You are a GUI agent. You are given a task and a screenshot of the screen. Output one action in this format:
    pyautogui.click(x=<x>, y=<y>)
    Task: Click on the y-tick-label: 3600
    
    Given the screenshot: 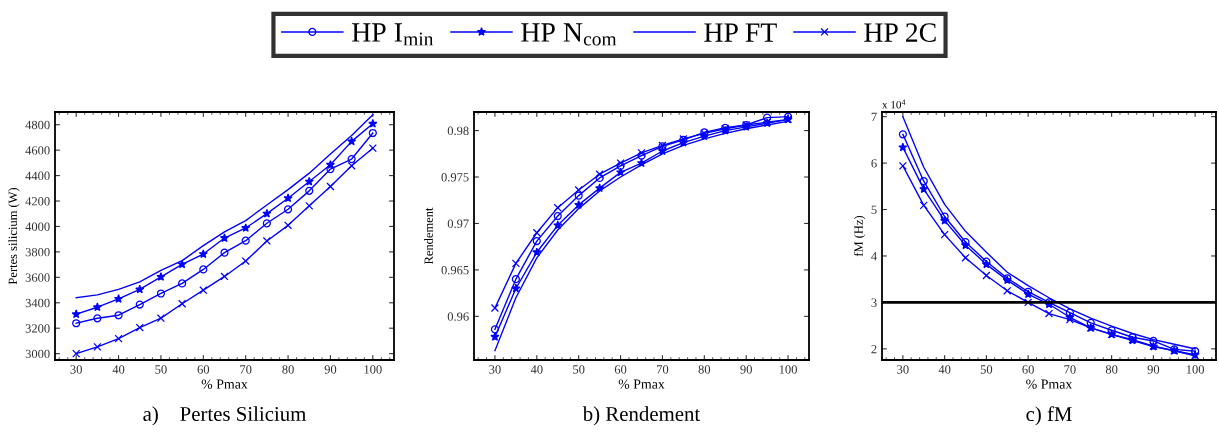 What is the action you would take?
    pyautogui.click(x=37, y=277)
    